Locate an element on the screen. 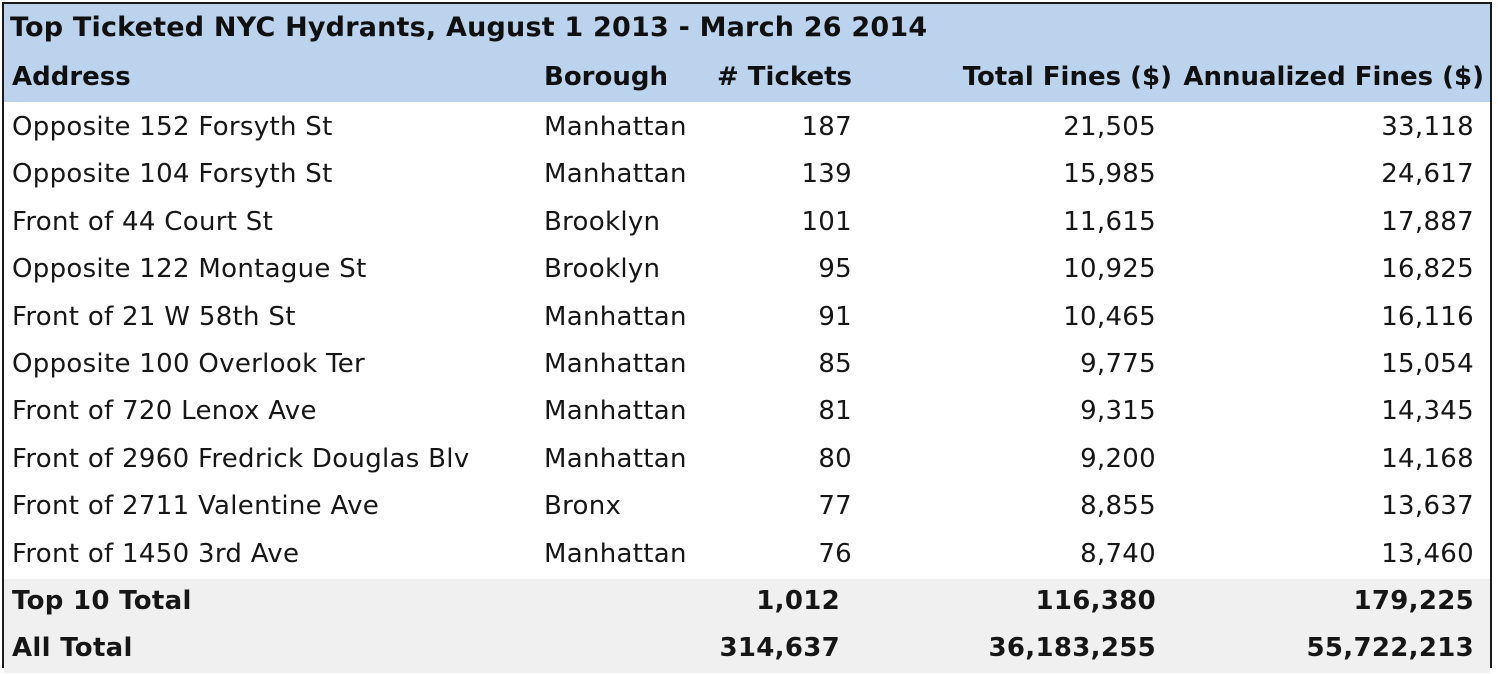 This screenshot has height=674, width=1498. address-cell: Front of 21 W 58th St is located at coordinates (154, 316).